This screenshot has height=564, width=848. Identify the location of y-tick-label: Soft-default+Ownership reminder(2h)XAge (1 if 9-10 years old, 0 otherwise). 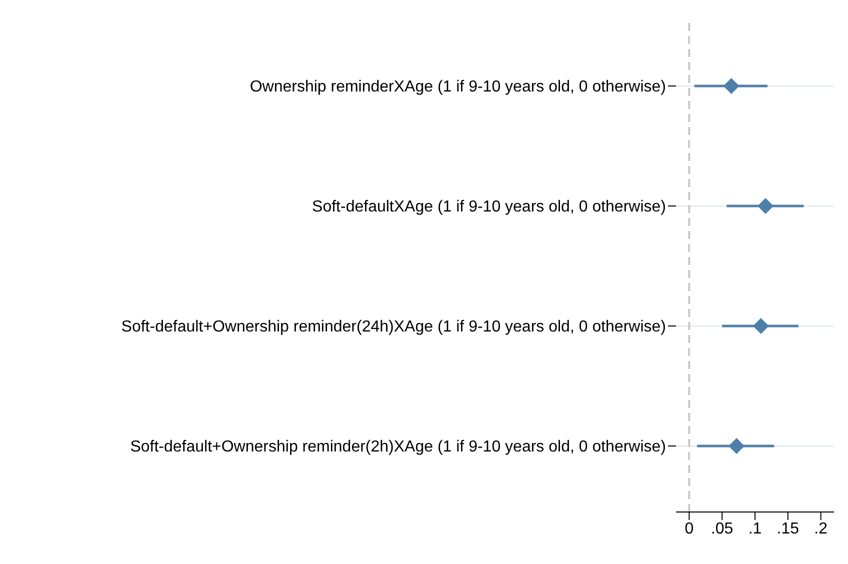
(398, 447).